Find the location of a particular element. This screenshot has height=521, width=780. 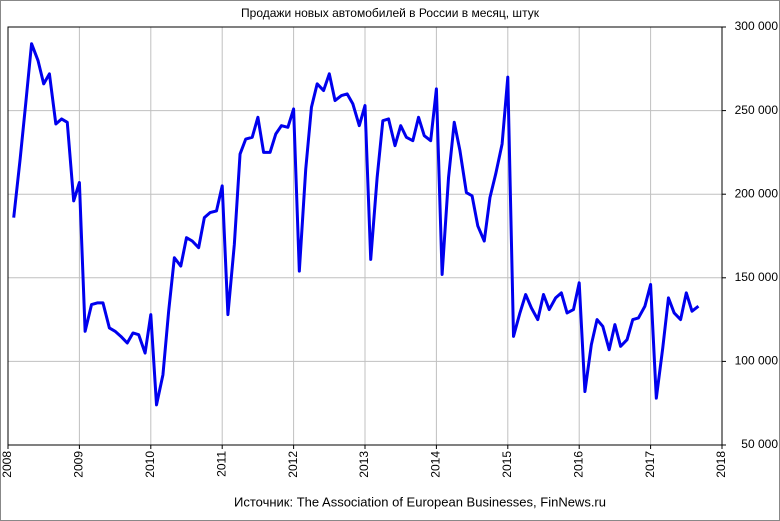

y-tick-label: 150 000 is located at coordinates (757, 277).